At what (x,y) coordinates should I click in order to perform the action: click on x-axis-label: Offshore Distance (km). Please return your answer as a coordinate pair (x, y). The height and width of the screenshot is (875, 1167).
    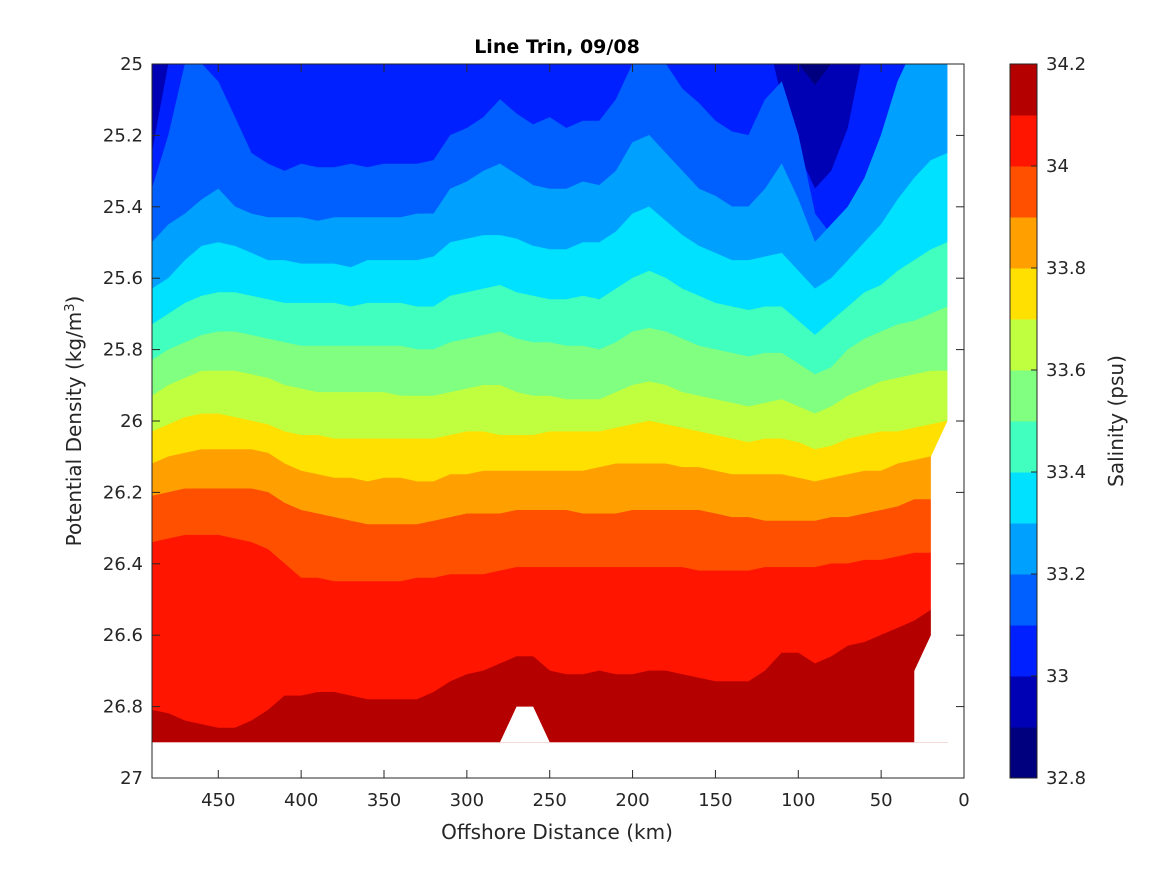
    Looking at the image, I should click on (557, 832).